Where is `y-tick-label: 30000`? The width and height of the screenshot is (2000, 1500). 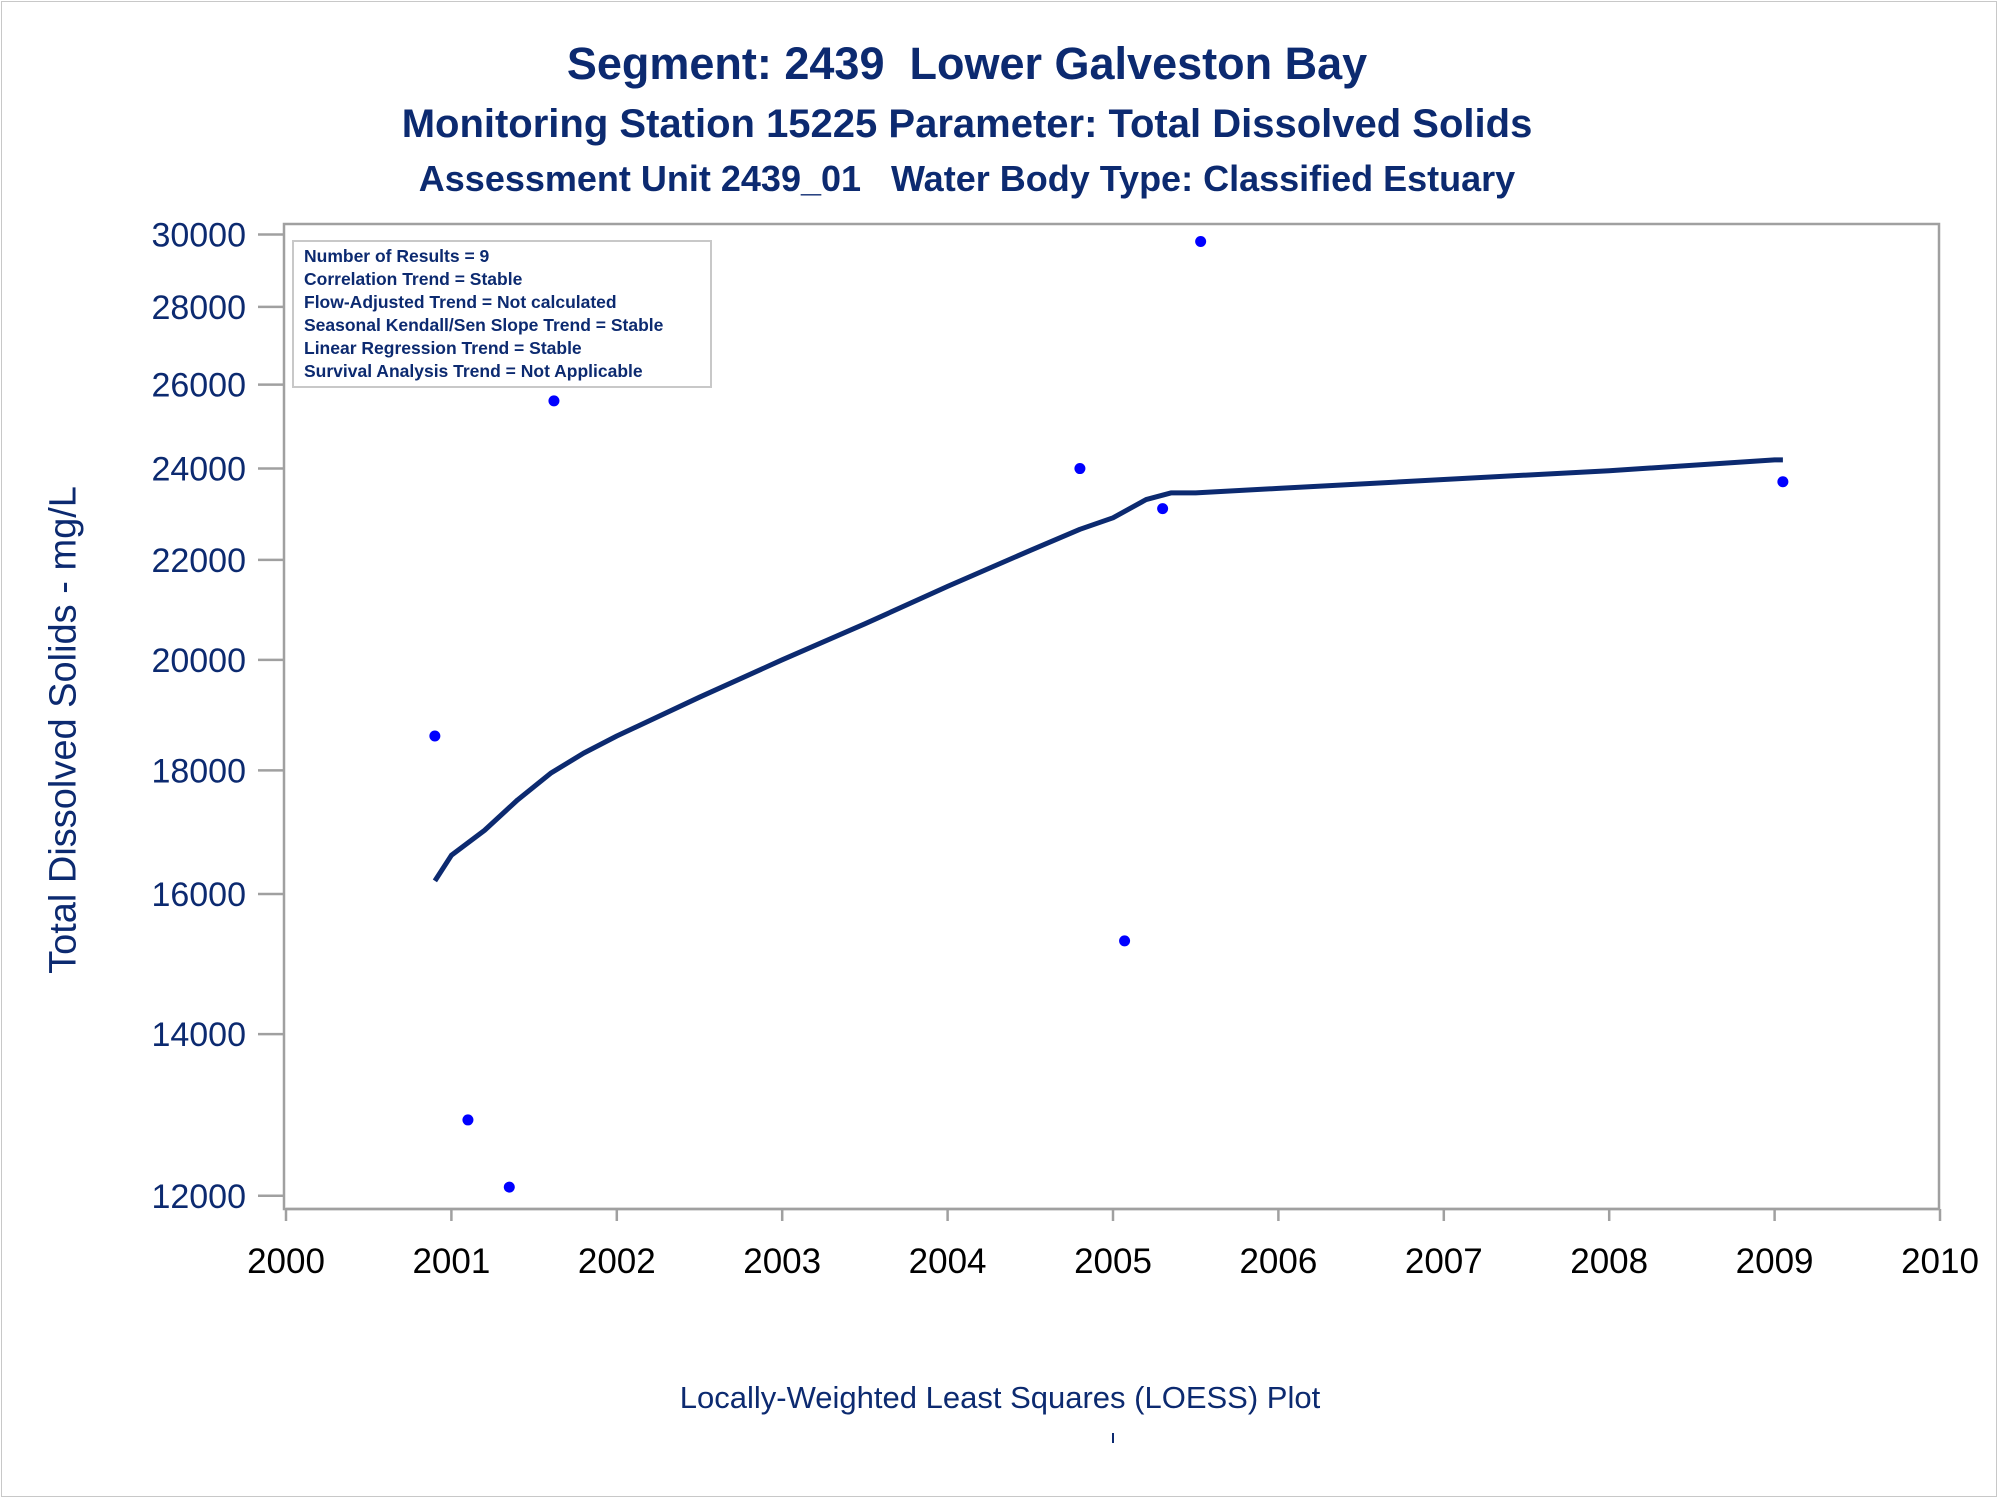 y-tick-label: 30000 is located at coordinates (198, 235).